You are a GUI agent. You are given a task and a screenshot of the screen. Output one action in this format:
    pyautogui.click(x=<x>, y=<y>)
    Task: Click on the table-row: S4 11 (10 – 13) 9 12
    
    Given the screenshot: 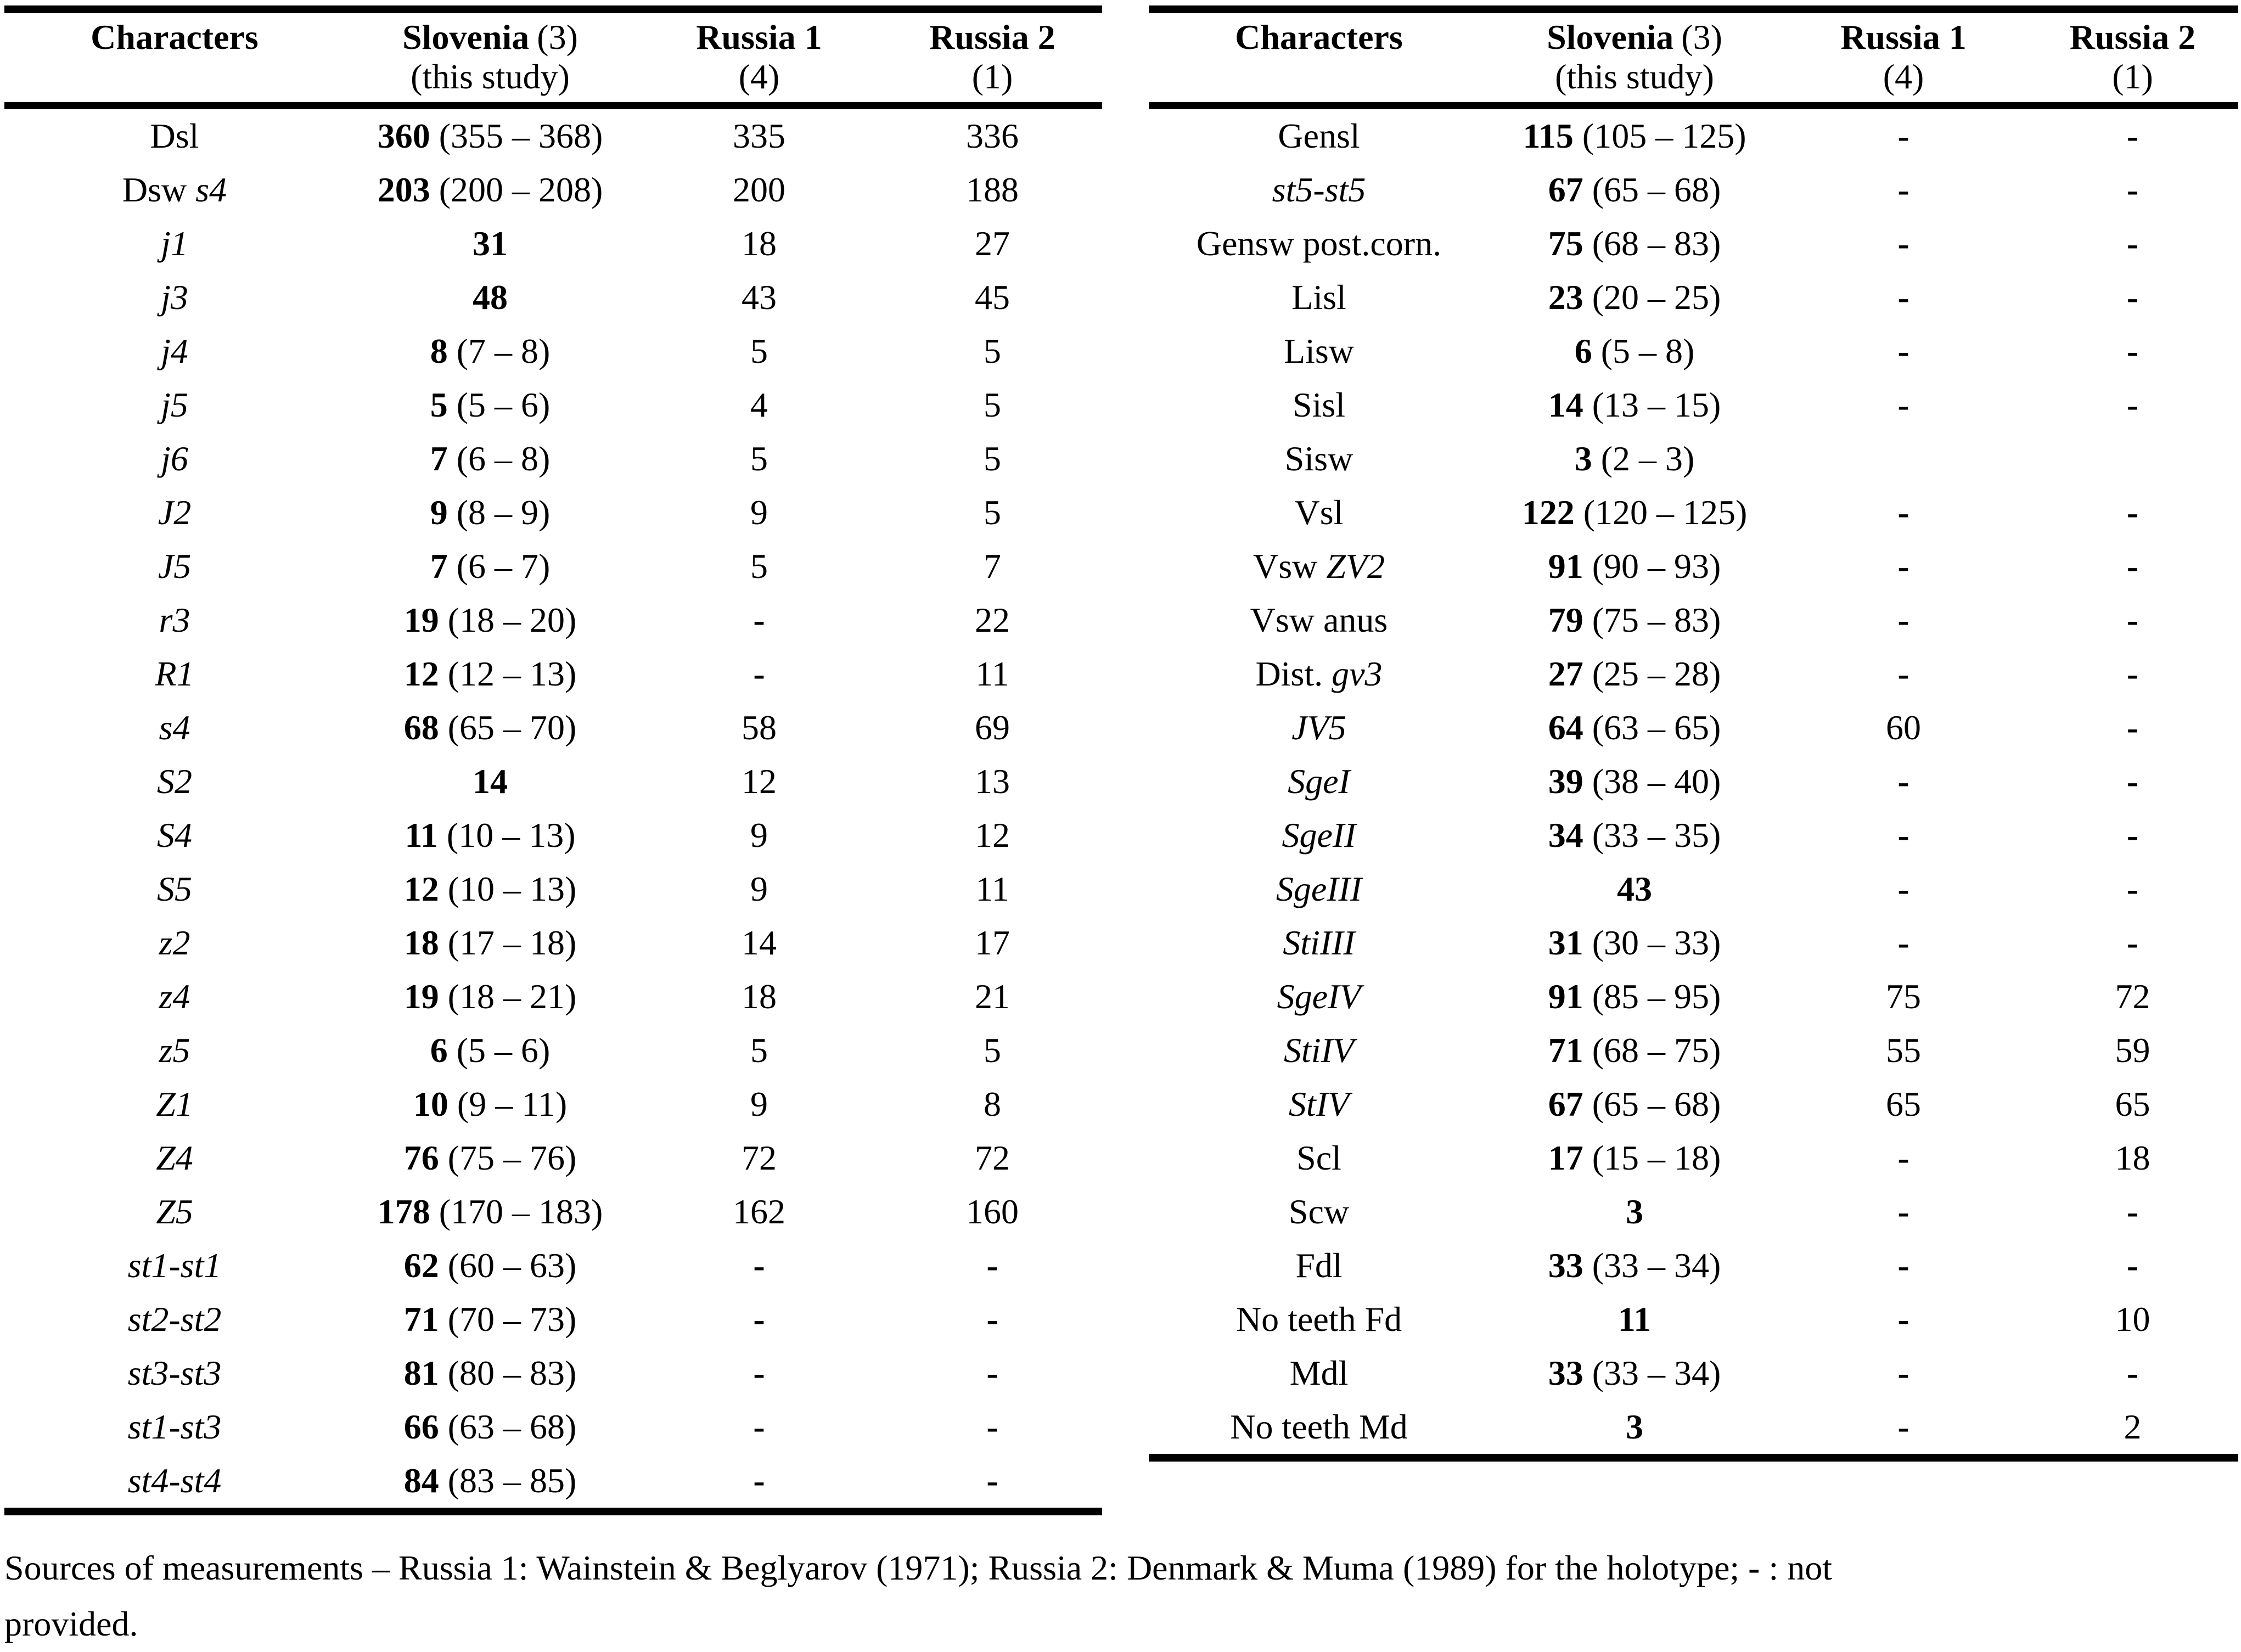 What is the action you would take?
    pyautogui.click(x=553, y=835)
    